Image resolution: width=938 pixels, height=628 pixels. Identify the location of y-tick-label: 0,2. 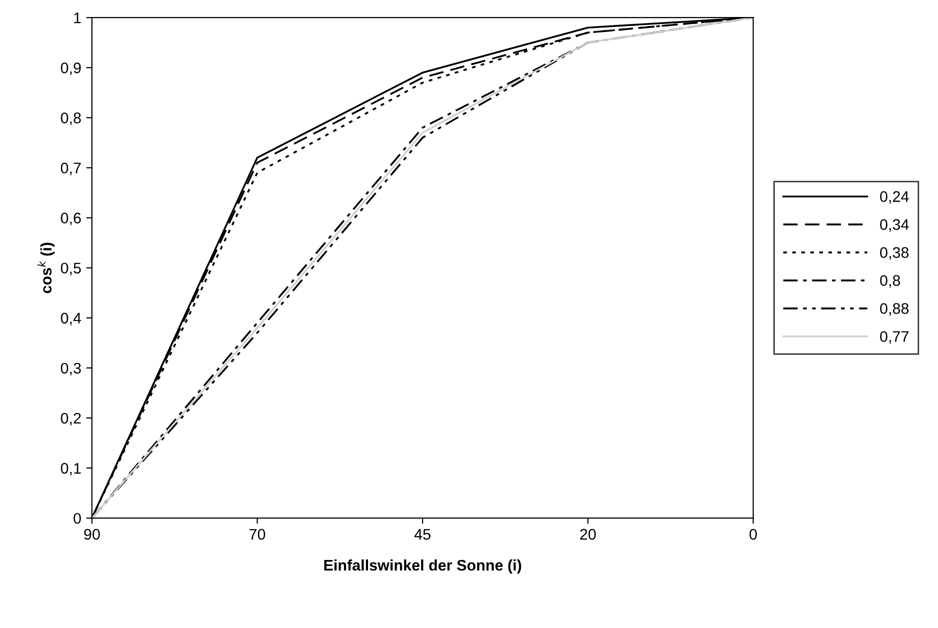
(70, 419).